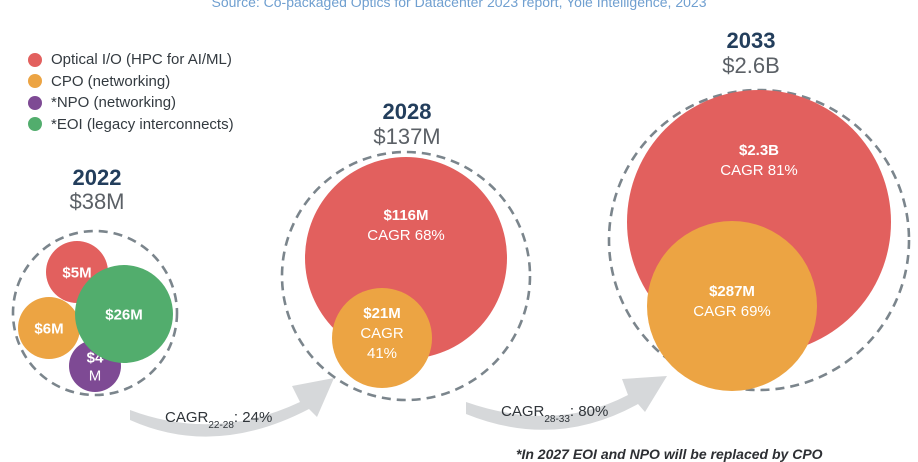 The width and height of the screenshot is (918, 462). What do you see at coordinates (97, 201) in the screenshot?
I see `total-label-2022: $38M` at bounding box center [97, 201].